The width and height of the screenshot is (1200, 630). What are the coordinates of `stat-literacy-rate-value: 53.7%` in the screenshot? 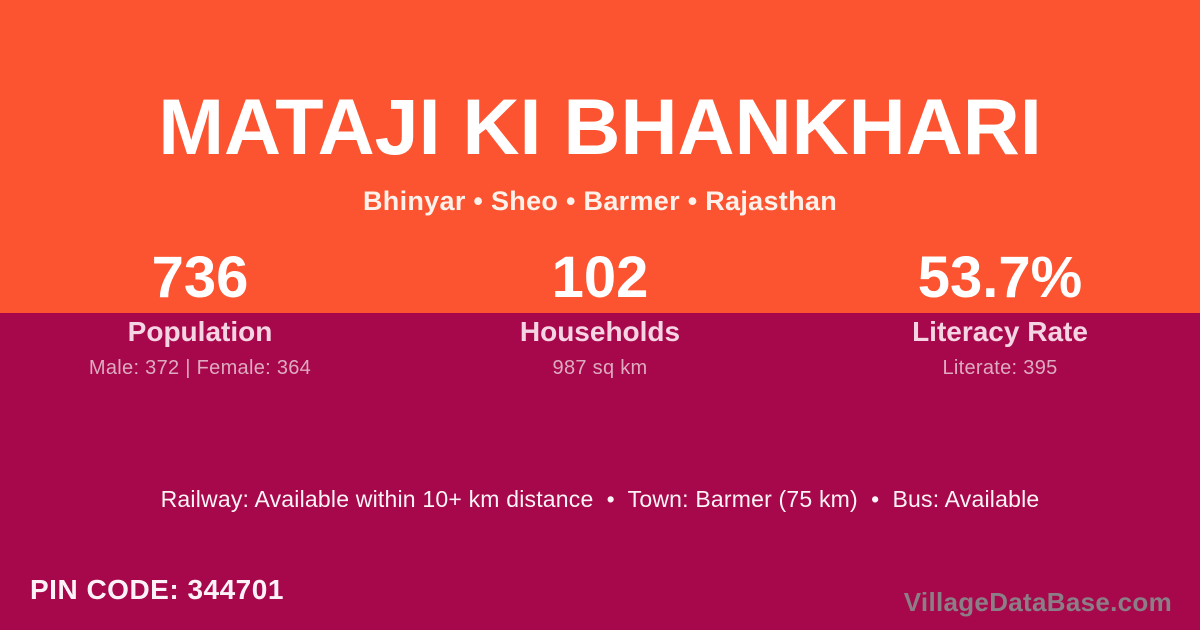 It's located at (1000, 277).